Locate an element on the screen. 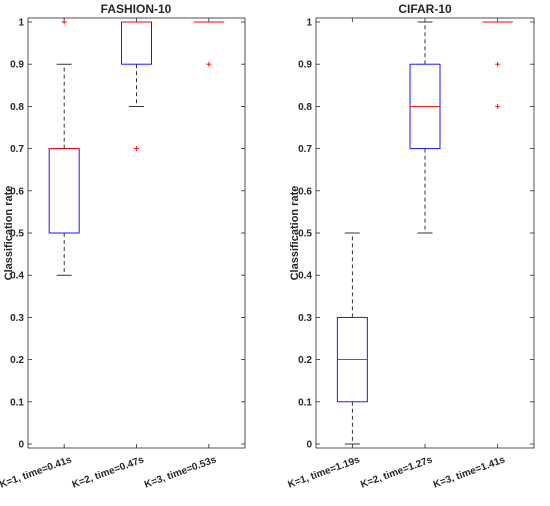  x-tick-label: K=2, time=0.47s is located at coordinates (108, 472).